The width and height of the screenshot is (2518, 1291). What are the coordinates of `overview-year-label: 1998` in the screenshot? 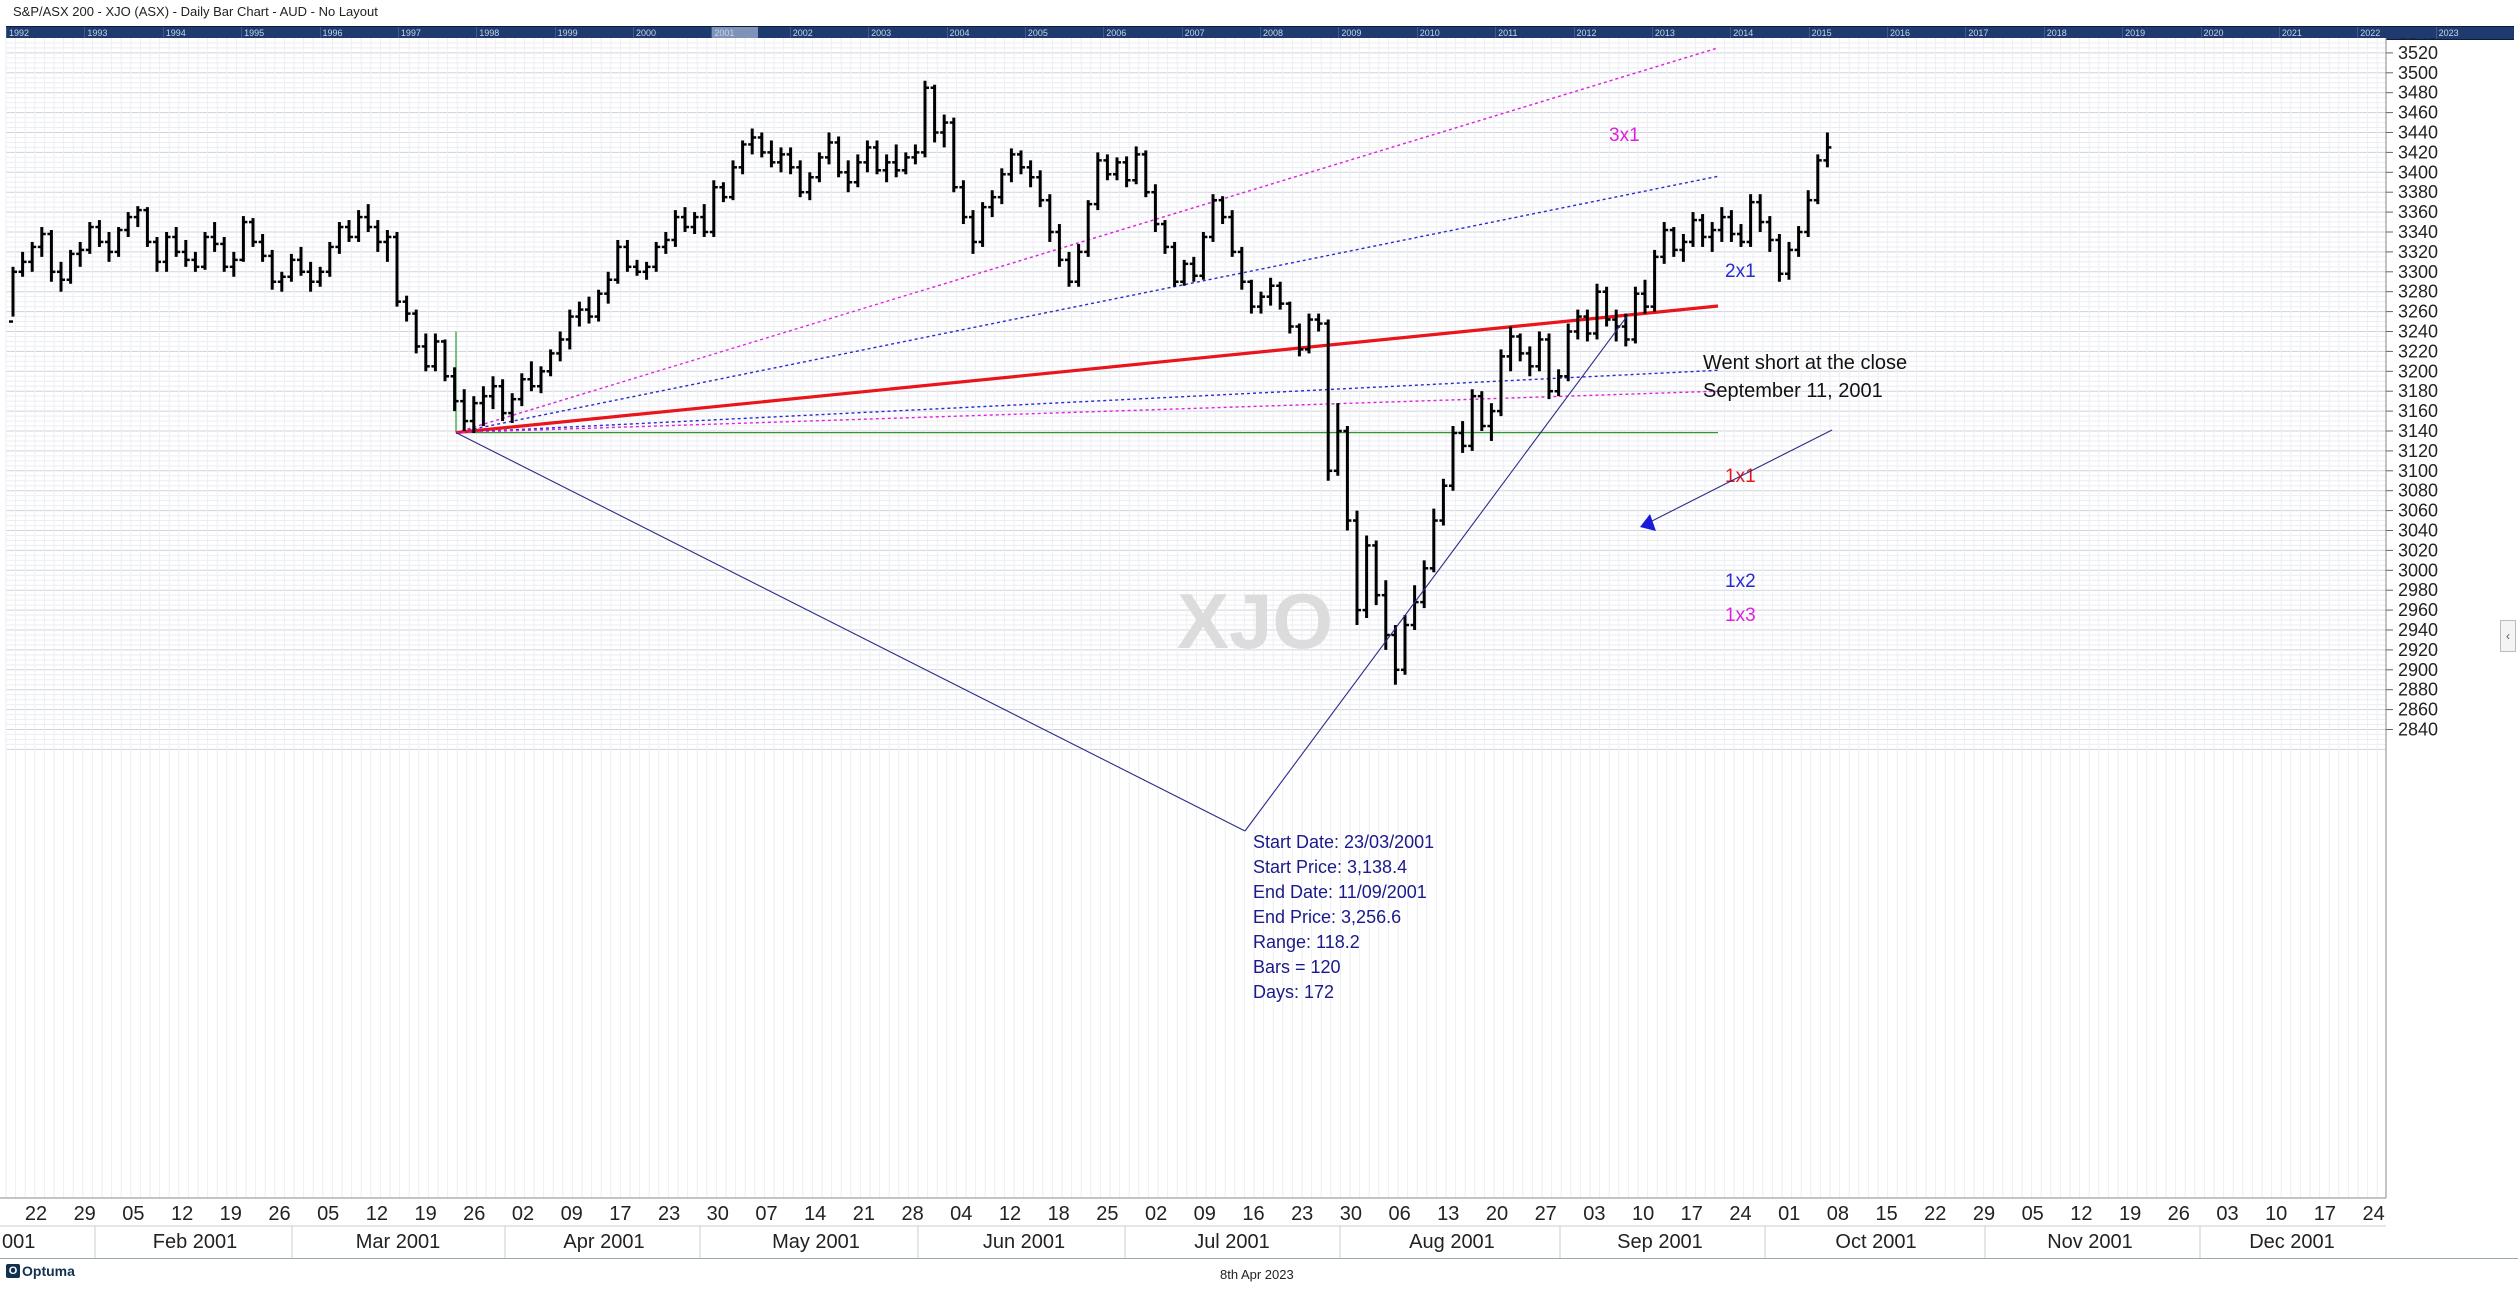 It's located at (489, 33).